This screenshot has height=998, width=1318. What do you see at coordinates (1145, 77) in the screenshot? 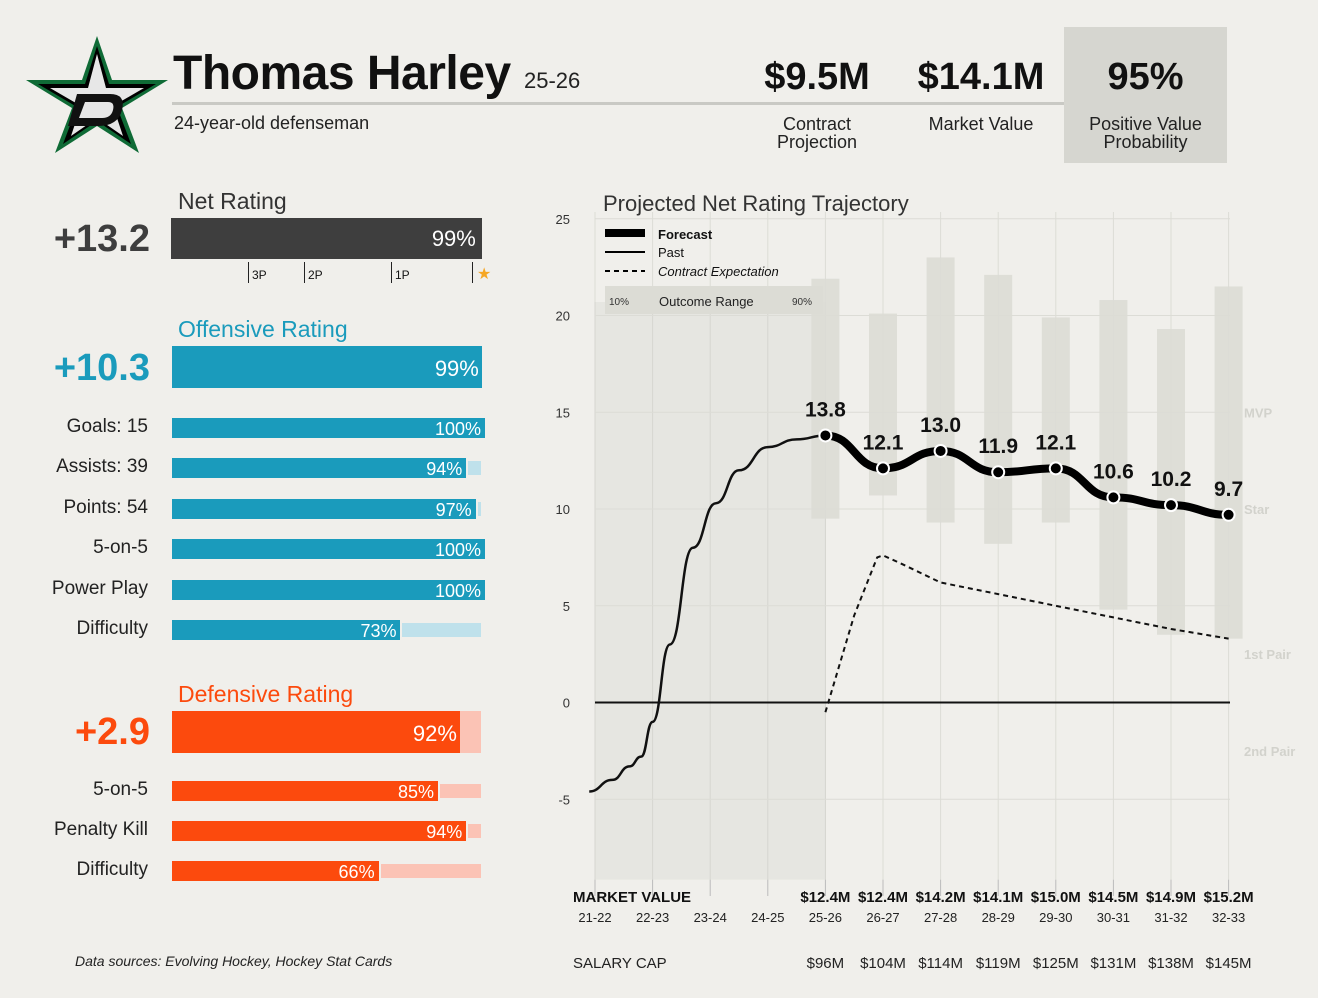
I see `positive-value-probability-value: 95%` at bounding box center [1145, 77].